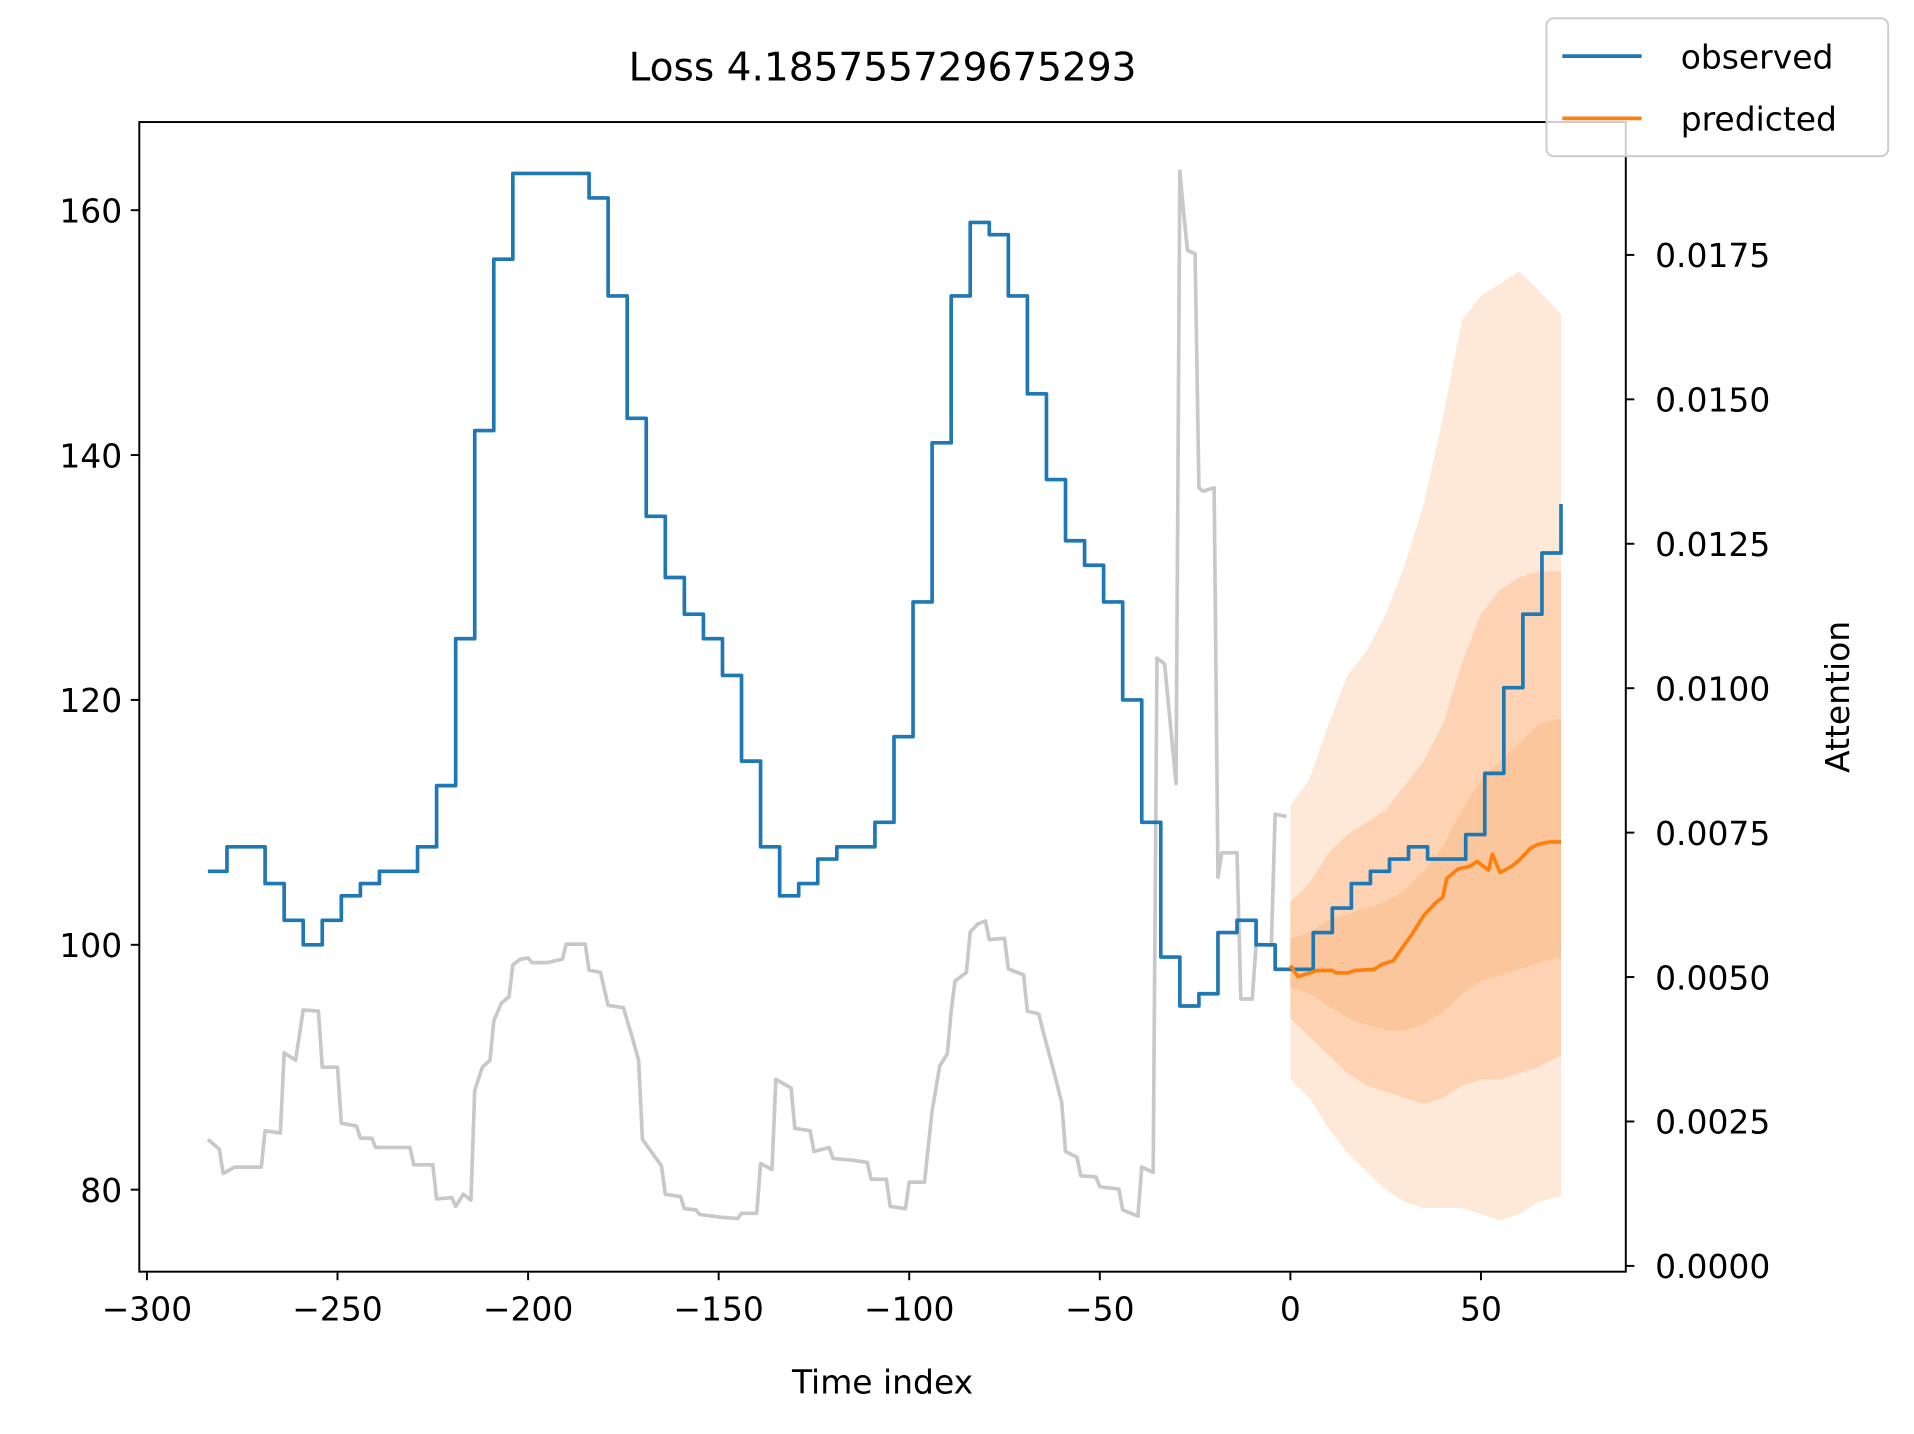 The width and height of the screenshot is (1914, 1434). I want to click on quantile-band, so click(1425, 874).